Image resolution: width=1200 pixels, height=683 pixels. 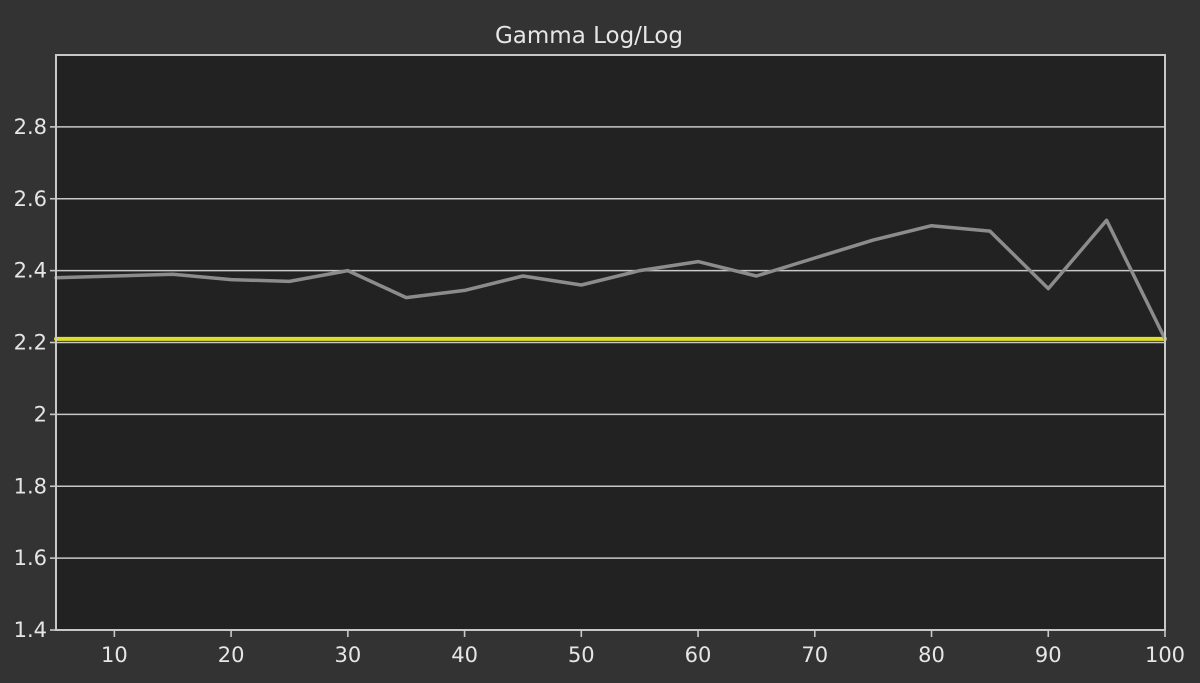 I want to click on y-tick-label: 2, so click(x=40, y=414).